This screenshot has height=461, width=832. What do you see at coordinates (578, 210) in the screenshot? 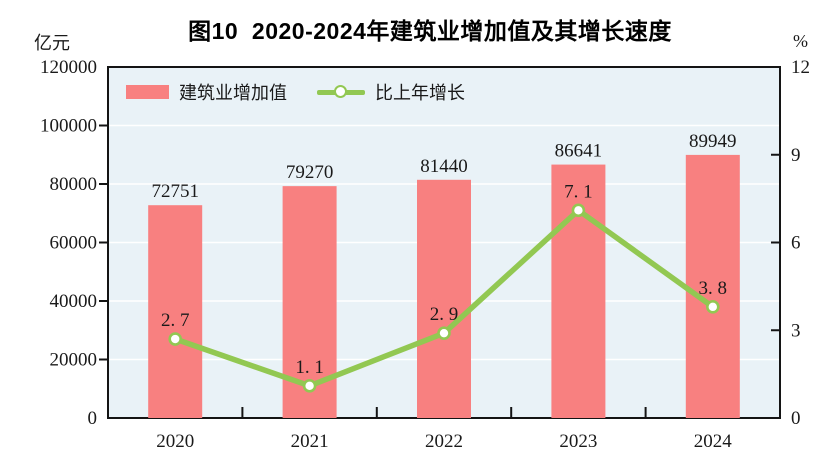
I see `line-marker-2023` at bounding box center [578, 210].